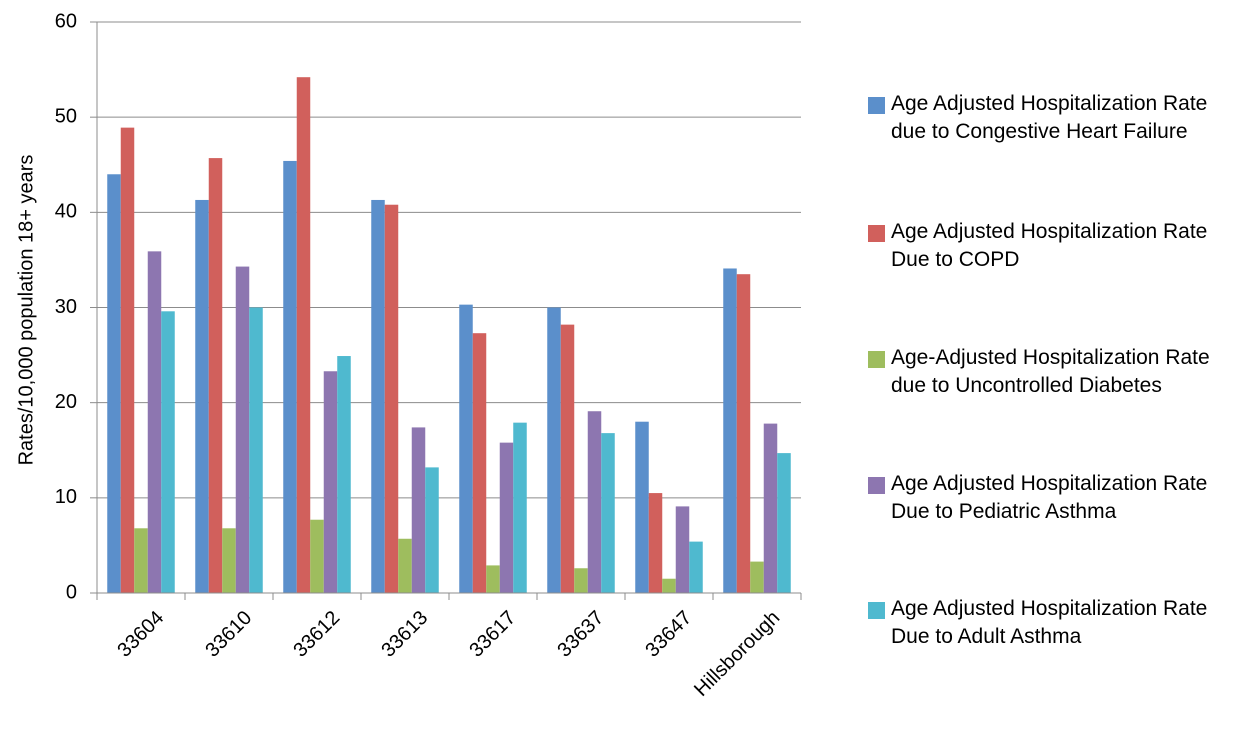 This screenshot has height=736, width=1245. What do you see at coordinates (66, 402) in the screenshot?
I see `y-tick-label: 20` at bounding box center [66, 402].